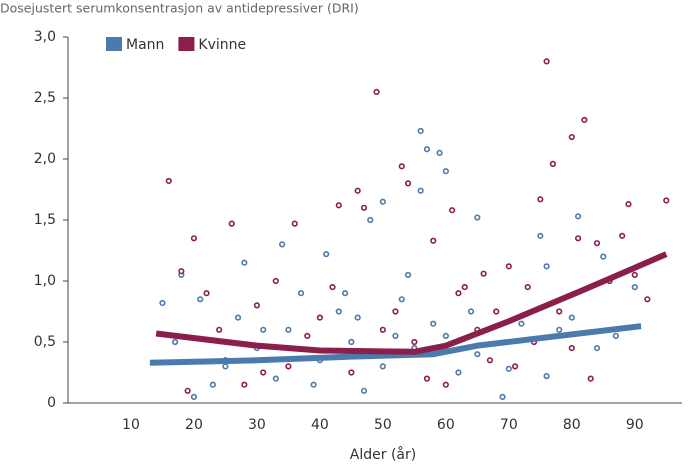 This screenshot has height=465, width=700. I want to click on y-tick-label: 0, so click(51, 403).